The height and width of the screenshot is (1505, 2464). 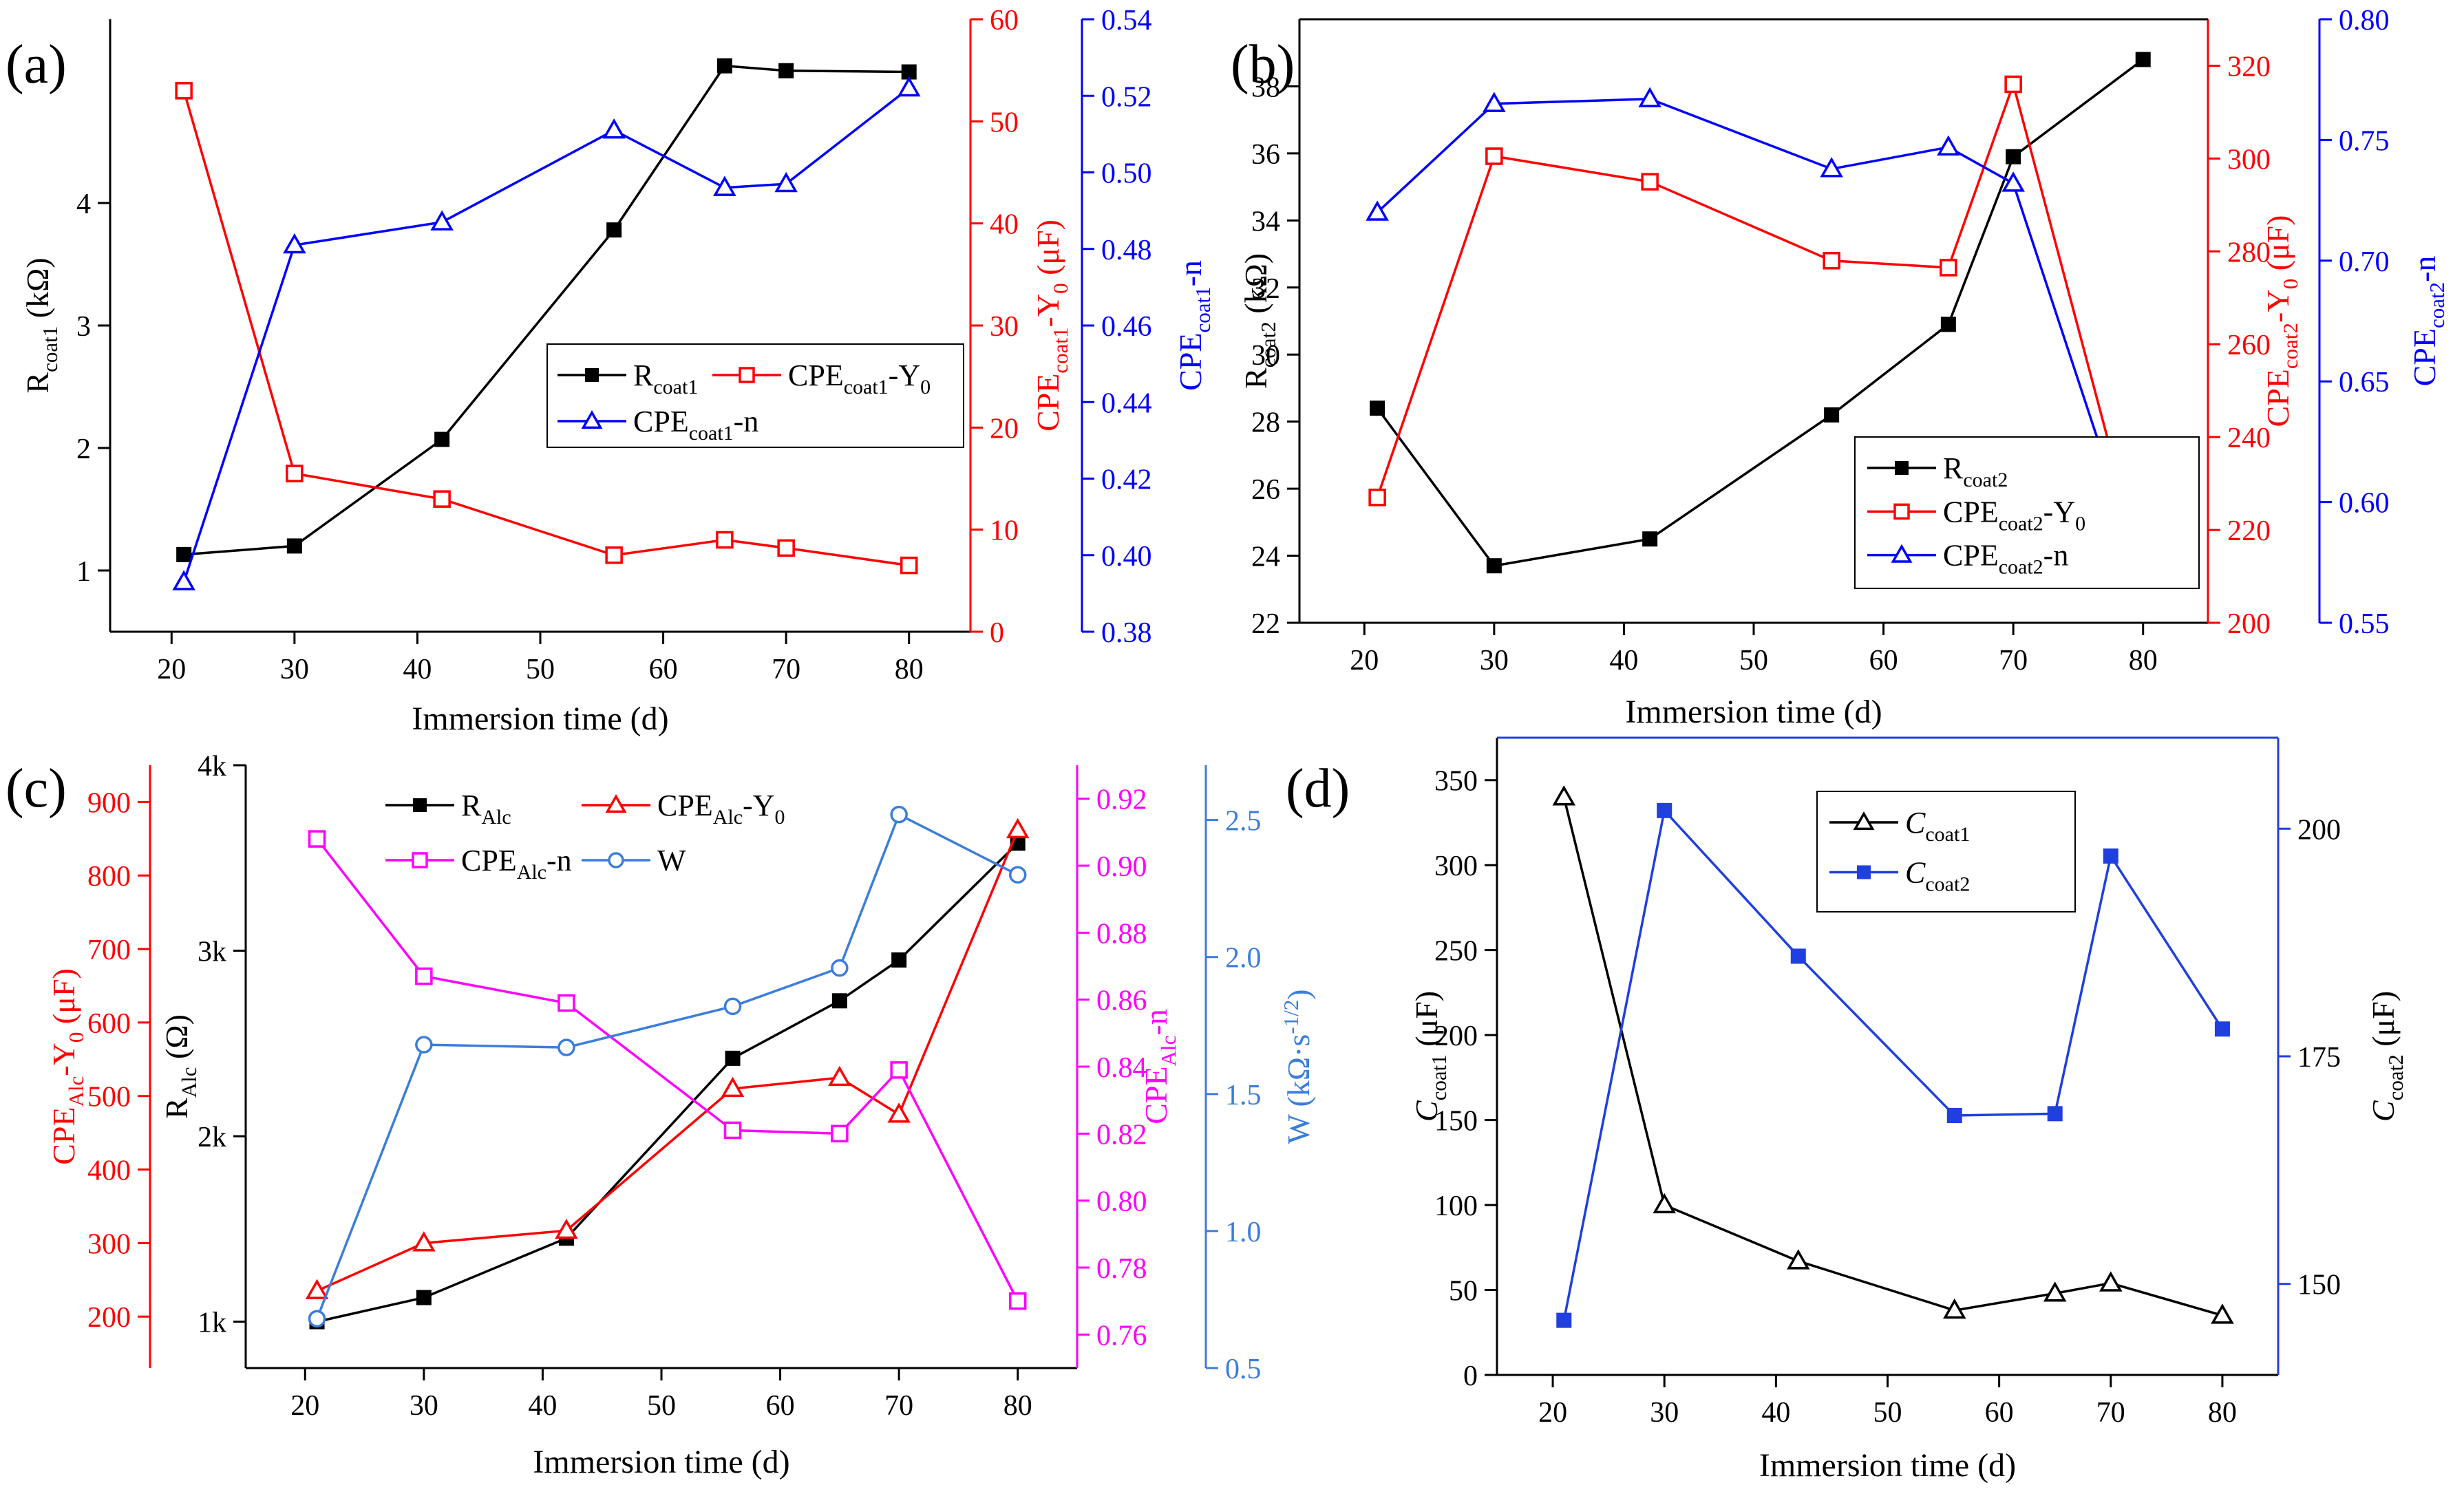 What do you see at coordinates (212, 953) in the screenshot?
I see `left-tick-label: 3k` at bounding box center [212, 953].